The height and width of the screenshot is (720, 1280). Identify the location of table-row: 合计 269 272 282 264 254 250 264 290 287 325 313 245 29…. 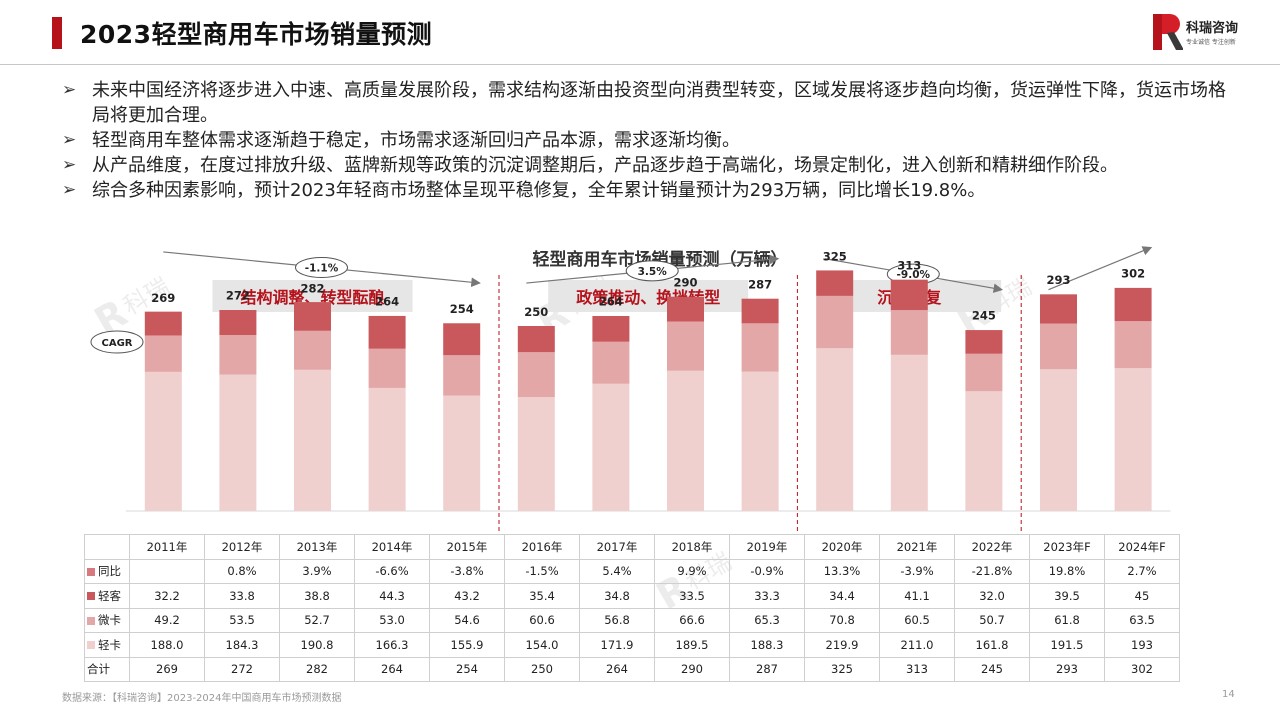
(632, 669).